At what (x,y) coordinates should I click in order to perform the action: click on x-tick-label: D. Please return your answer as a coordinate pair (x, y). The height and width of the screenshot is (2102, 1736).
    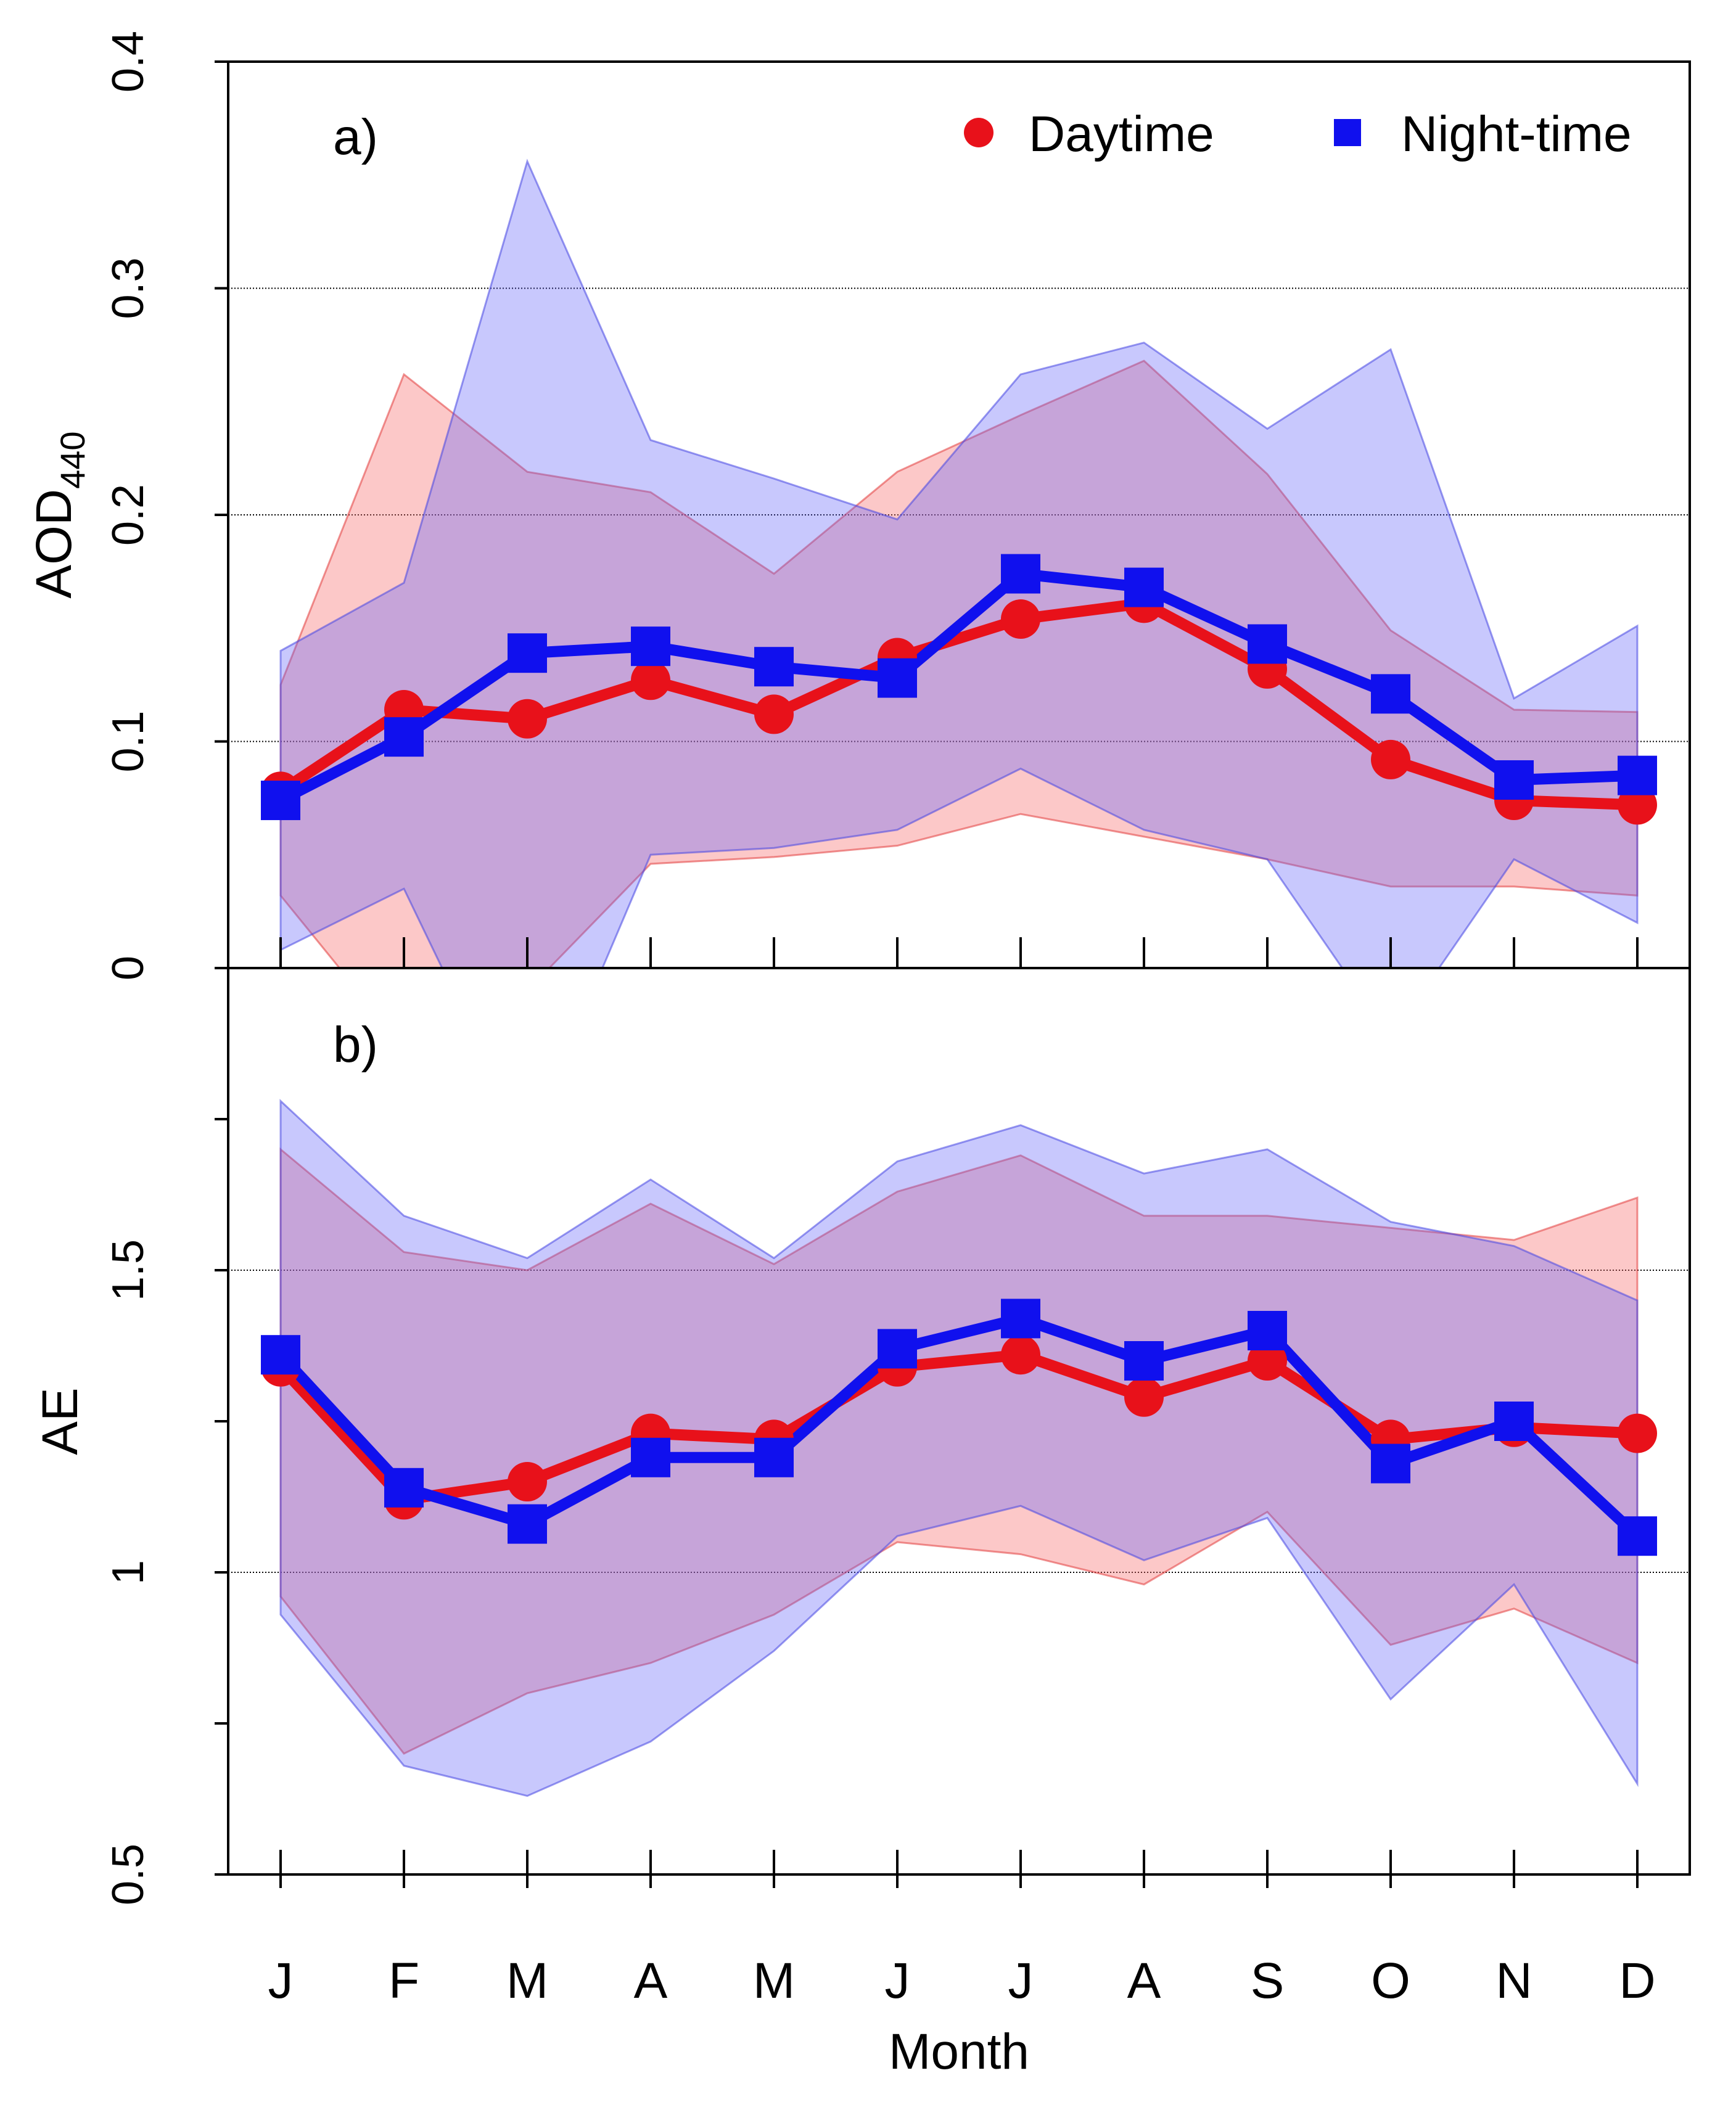
    Looking at the image, I should click on (1637, 1981).